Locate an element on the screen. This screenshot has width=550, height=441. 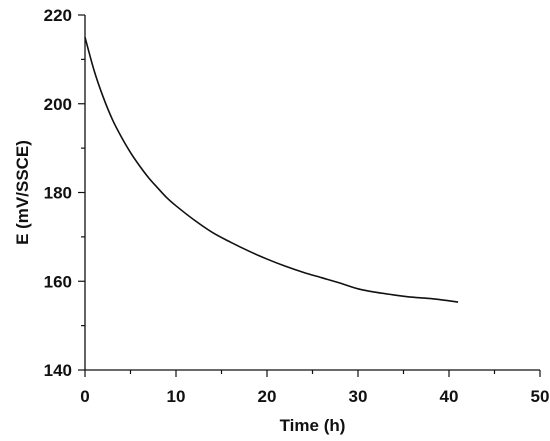
x-tick-label: 50 is located at coordinates (540, 396).